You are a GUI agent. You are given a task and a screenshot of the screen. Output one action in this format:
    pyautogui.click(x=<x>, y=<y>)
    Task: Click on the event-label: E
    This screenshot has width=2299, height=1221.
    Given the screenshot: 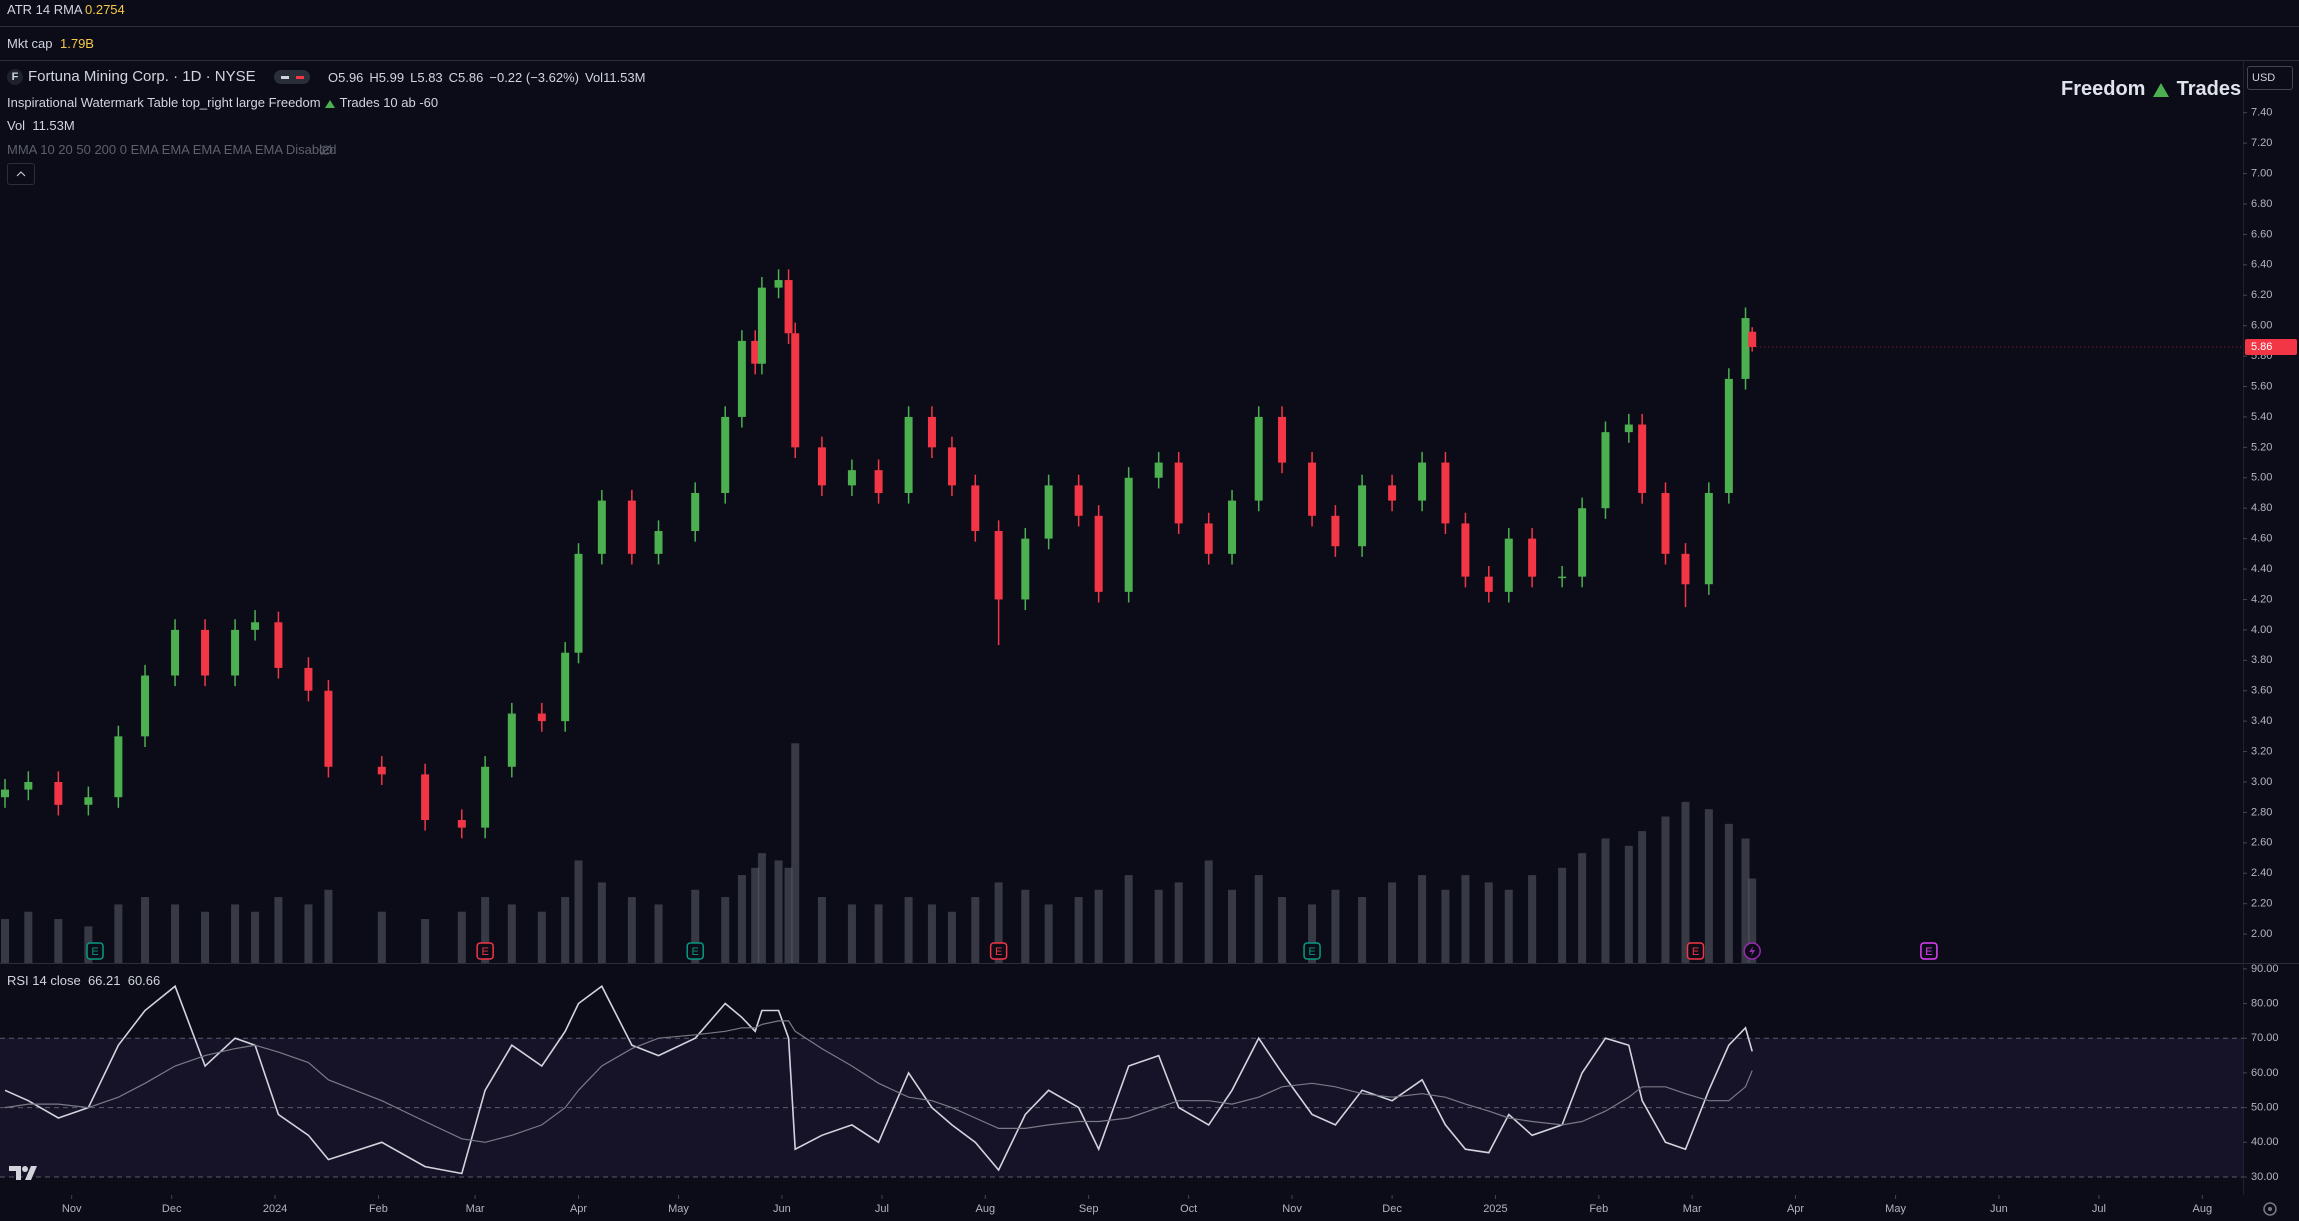 What is the action you would take?
    pyautogui.click(x=484, y=952)
    